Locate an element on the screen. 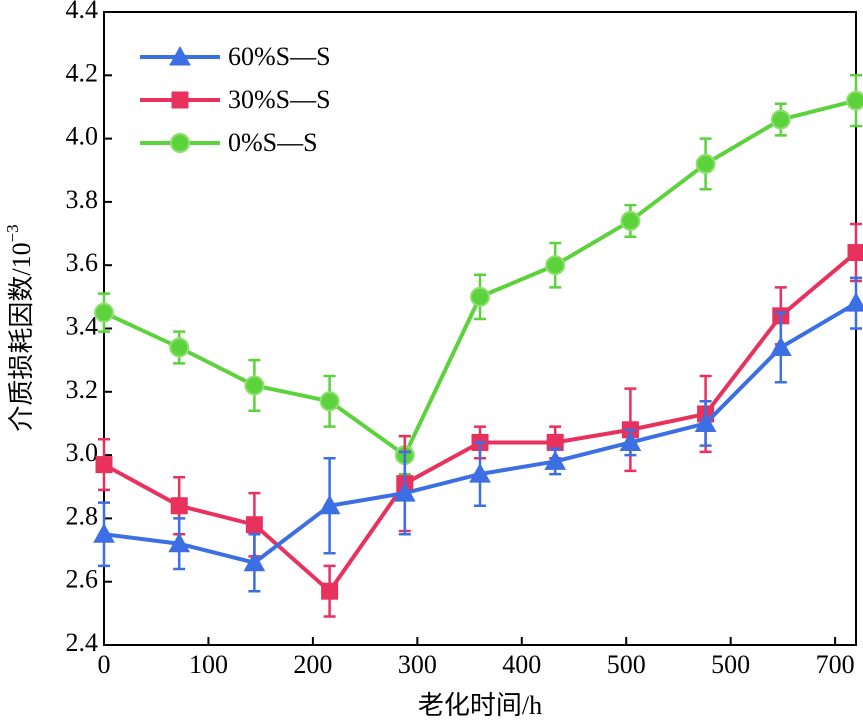 The image size is (863, 725). x-tick-label: 0 is located at coordinates (104, 664).